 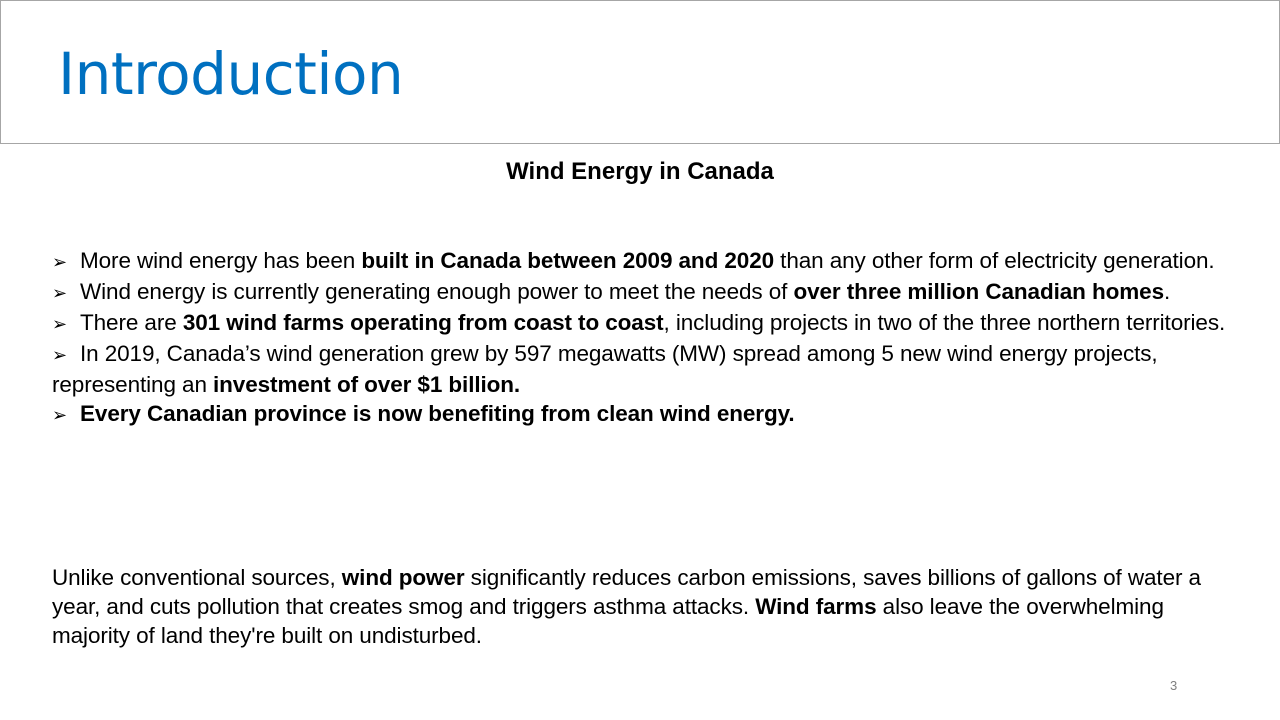 What do you see at coordinates (403, 577) in the screenshot?
I see `paragraph-bold-text: wind power` at bounding box center [403, 577].